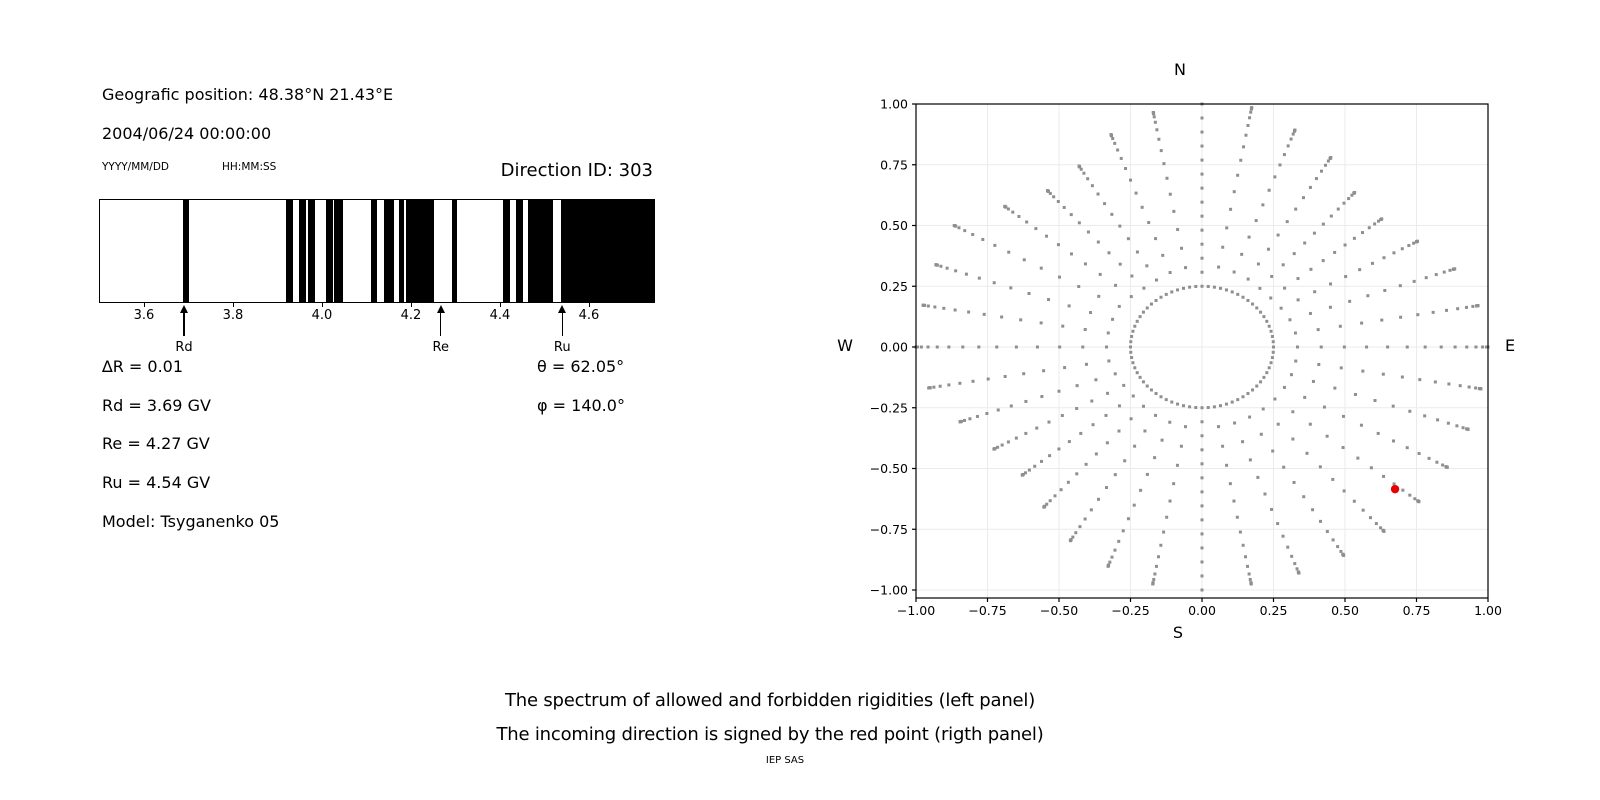 Image resolution: width=1600 pixels, height=800 pixels. Describe the element at coordinates (1202, 610) in the screenshot. I see `x-axis-tick-label: 0.00` at that location.